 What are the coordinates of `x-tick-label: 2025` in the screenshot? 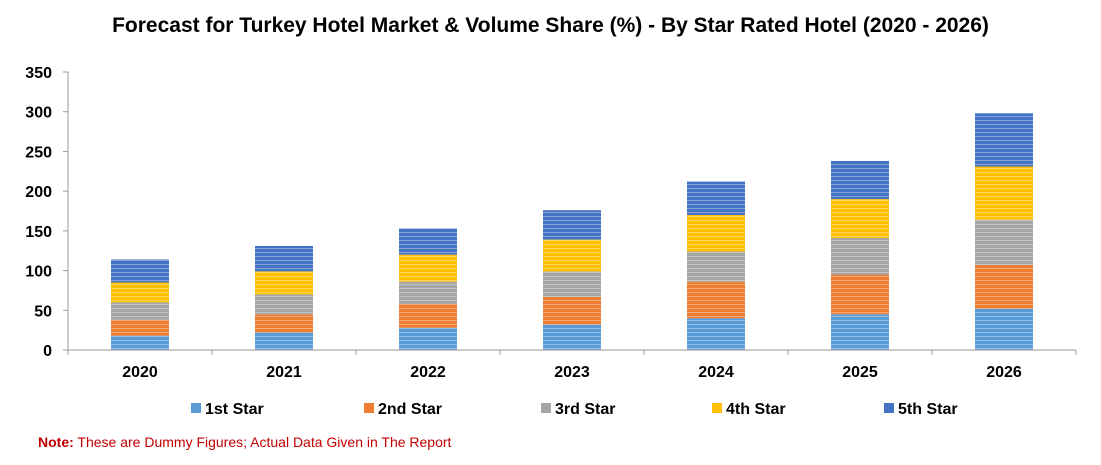 It's located at (860, 372).